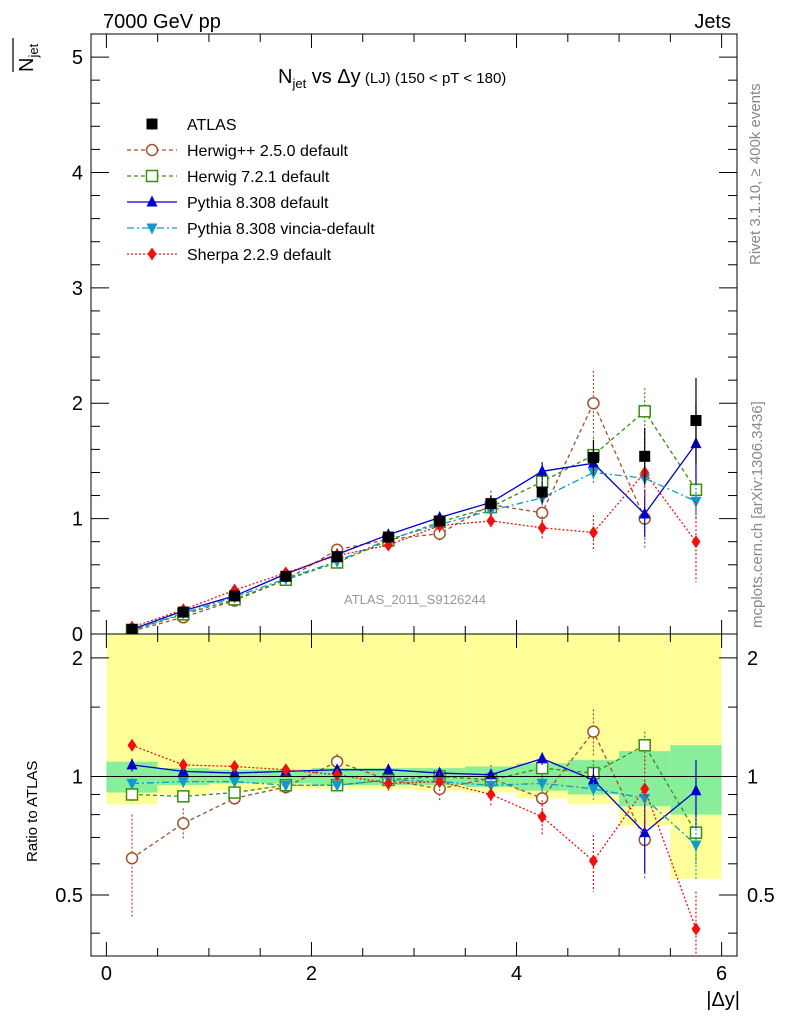  Describe the element at coordinates (77, 520) in the screenshot. I see `y-tick-label: 1` at that location.